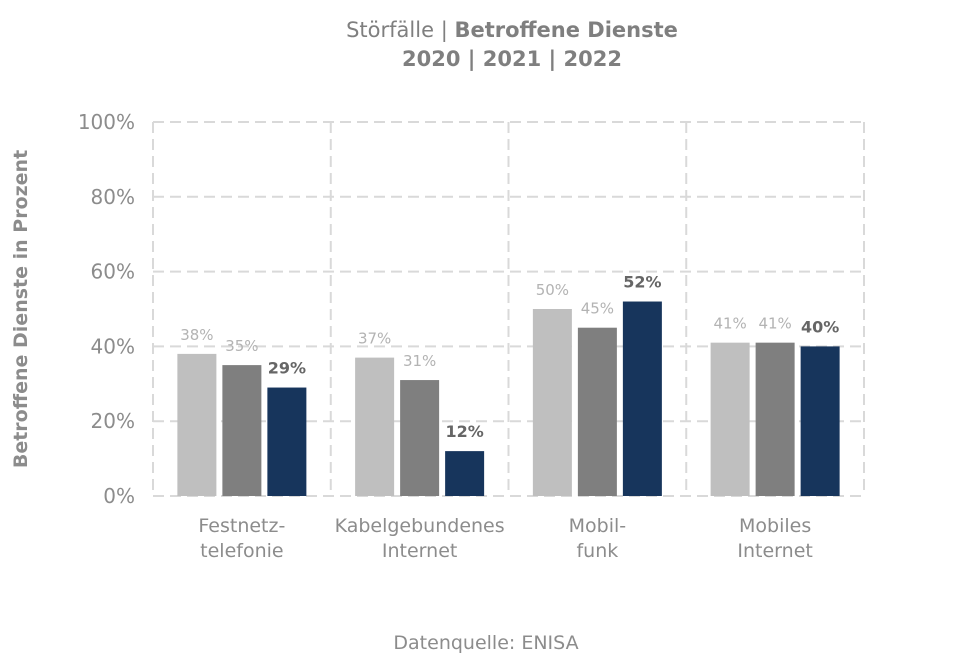 Image resolution: width=972 pixels, height=672 pixels. I want to click on title-emphasis: Betroffene Dienste, so click(566, 30).